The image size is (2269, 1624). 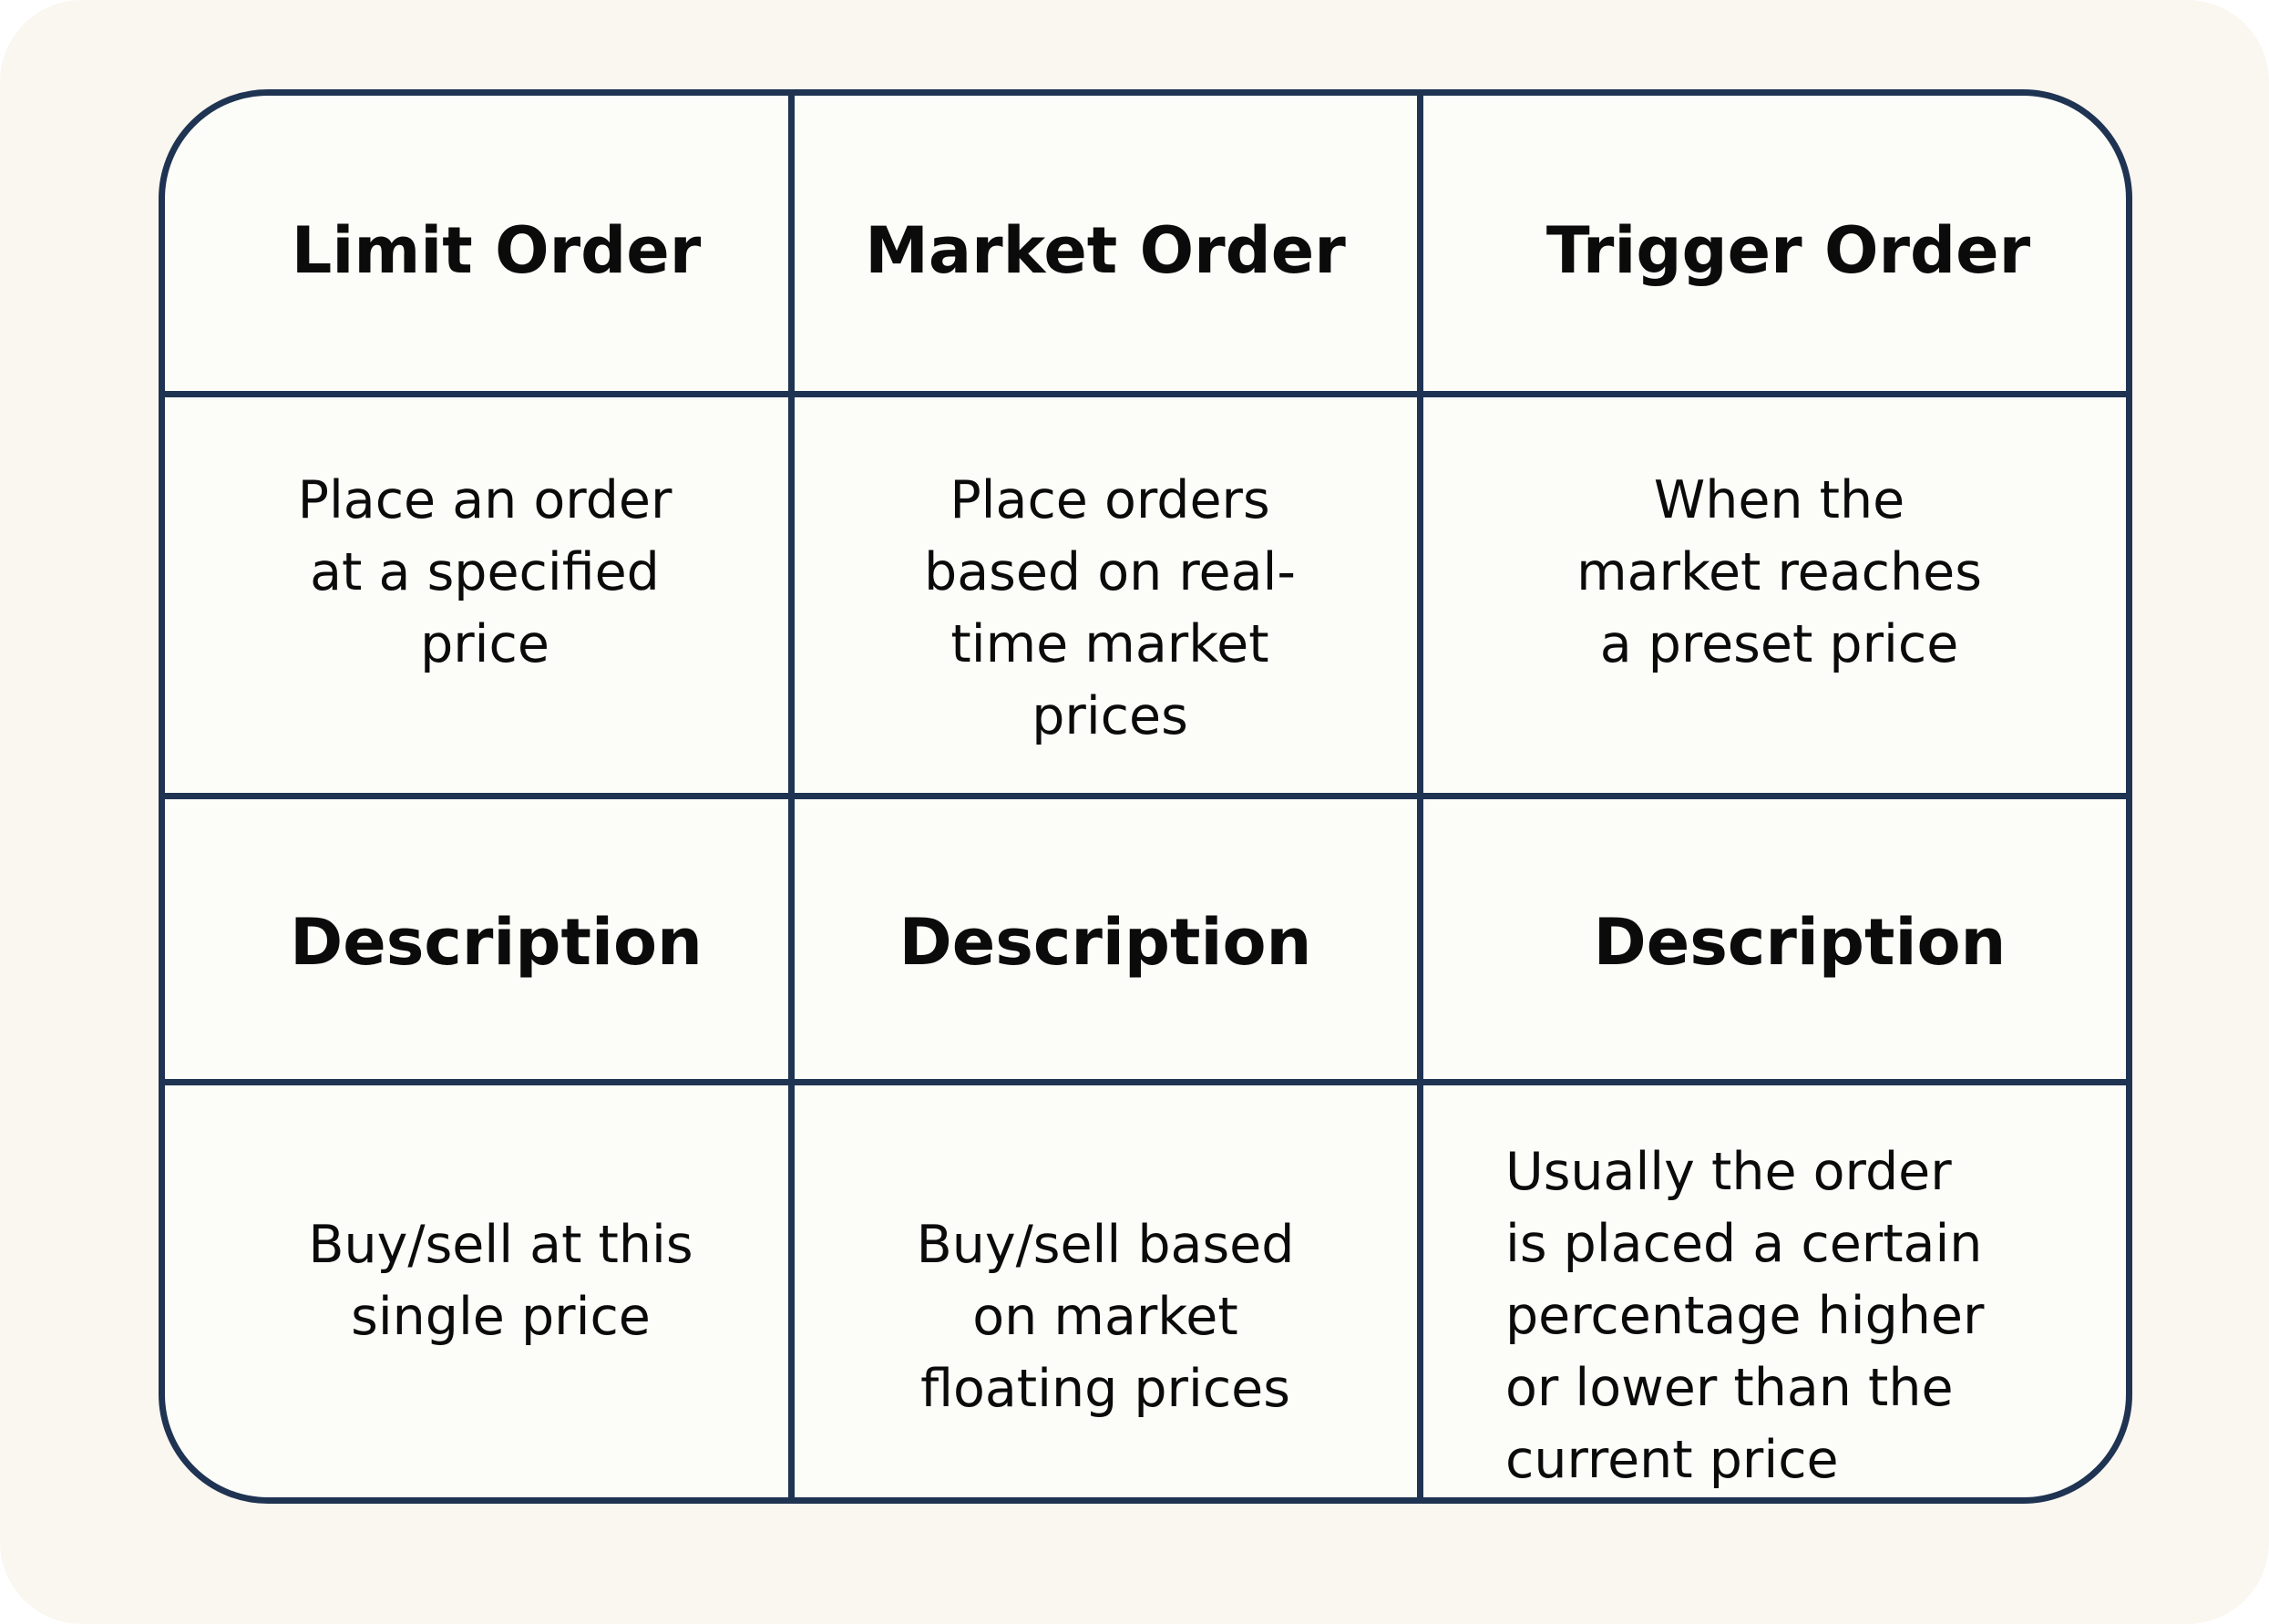 I want to click on trigger-order-summary-line: a preset price, so click(x=1779, y=644).